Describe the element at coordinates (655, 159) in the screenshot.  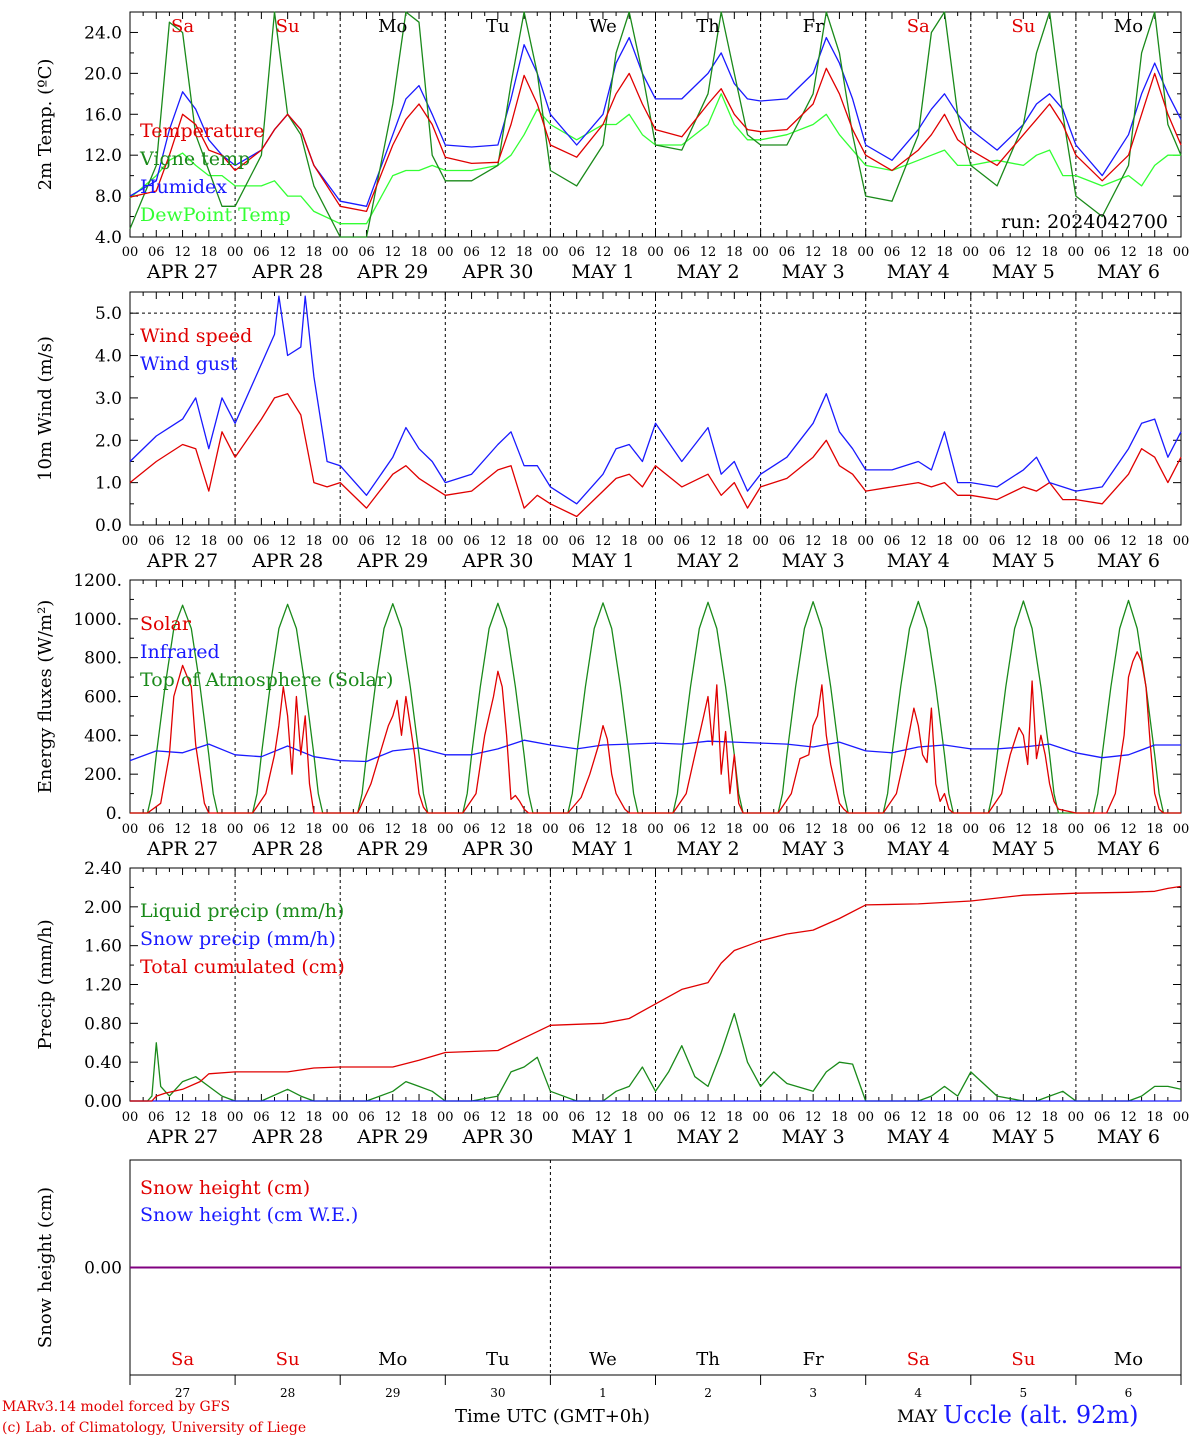
I see `series-line-dewpoint-temp` at that location.